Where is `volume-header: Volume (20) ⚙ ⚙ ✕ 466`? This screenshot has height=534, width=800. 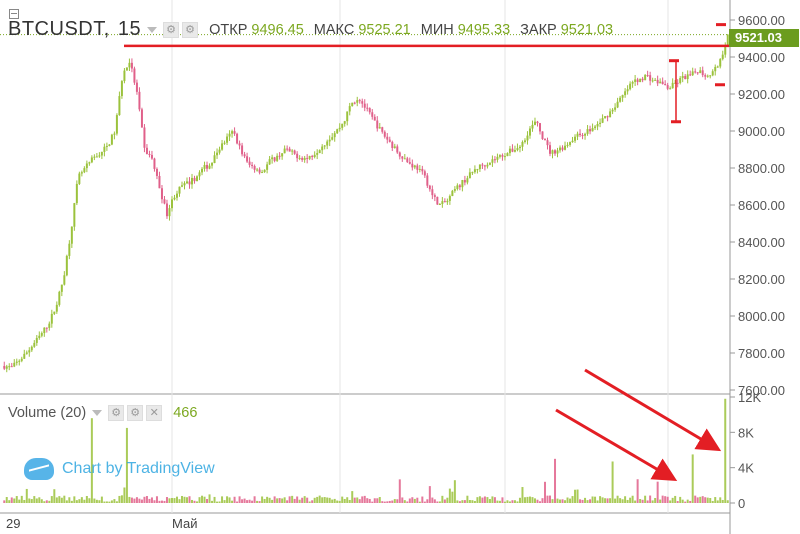 volume-header: Volume (20) ⚙ ⚙ ✕ 466 is located at coordinates (102, 413).